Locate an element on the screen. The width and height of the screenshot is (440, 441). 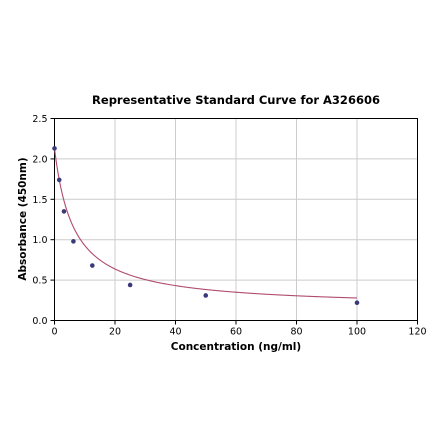
y-tick-label: 0.0 is located at coordinates (39, 321).